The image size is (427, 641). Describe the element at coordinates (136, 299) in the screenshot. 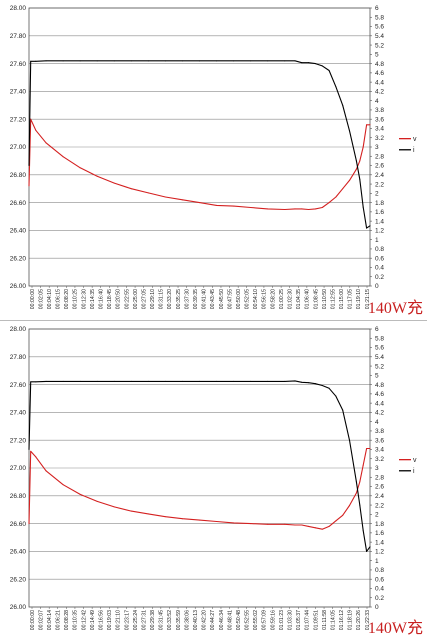

I see `x-tick-label: 00:25:00` at that location.